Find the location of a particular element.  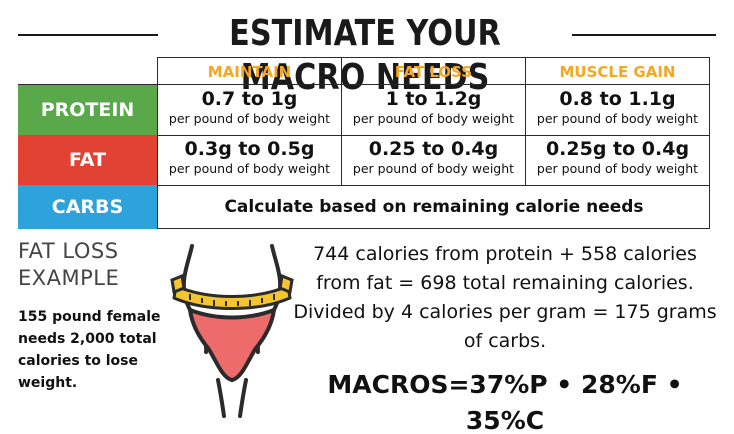

example-title-line-1: FAT LOSS is located at coordinates (68, 251).